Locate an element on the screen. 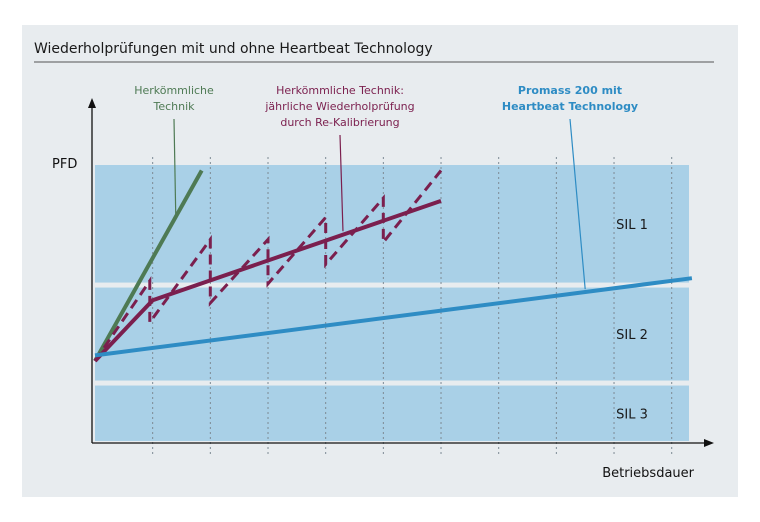 The image size is (760, 522). annotation-text: jährliche Wiederholprüfung is located at coordinates (339, 106).